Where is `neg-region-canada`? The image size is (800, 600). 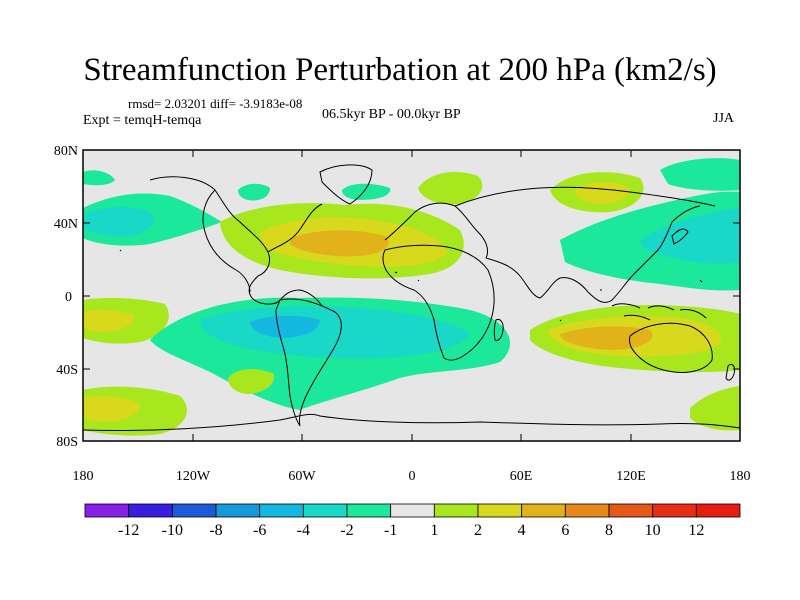 neg-region-canada is located at coordinates (254, 192).